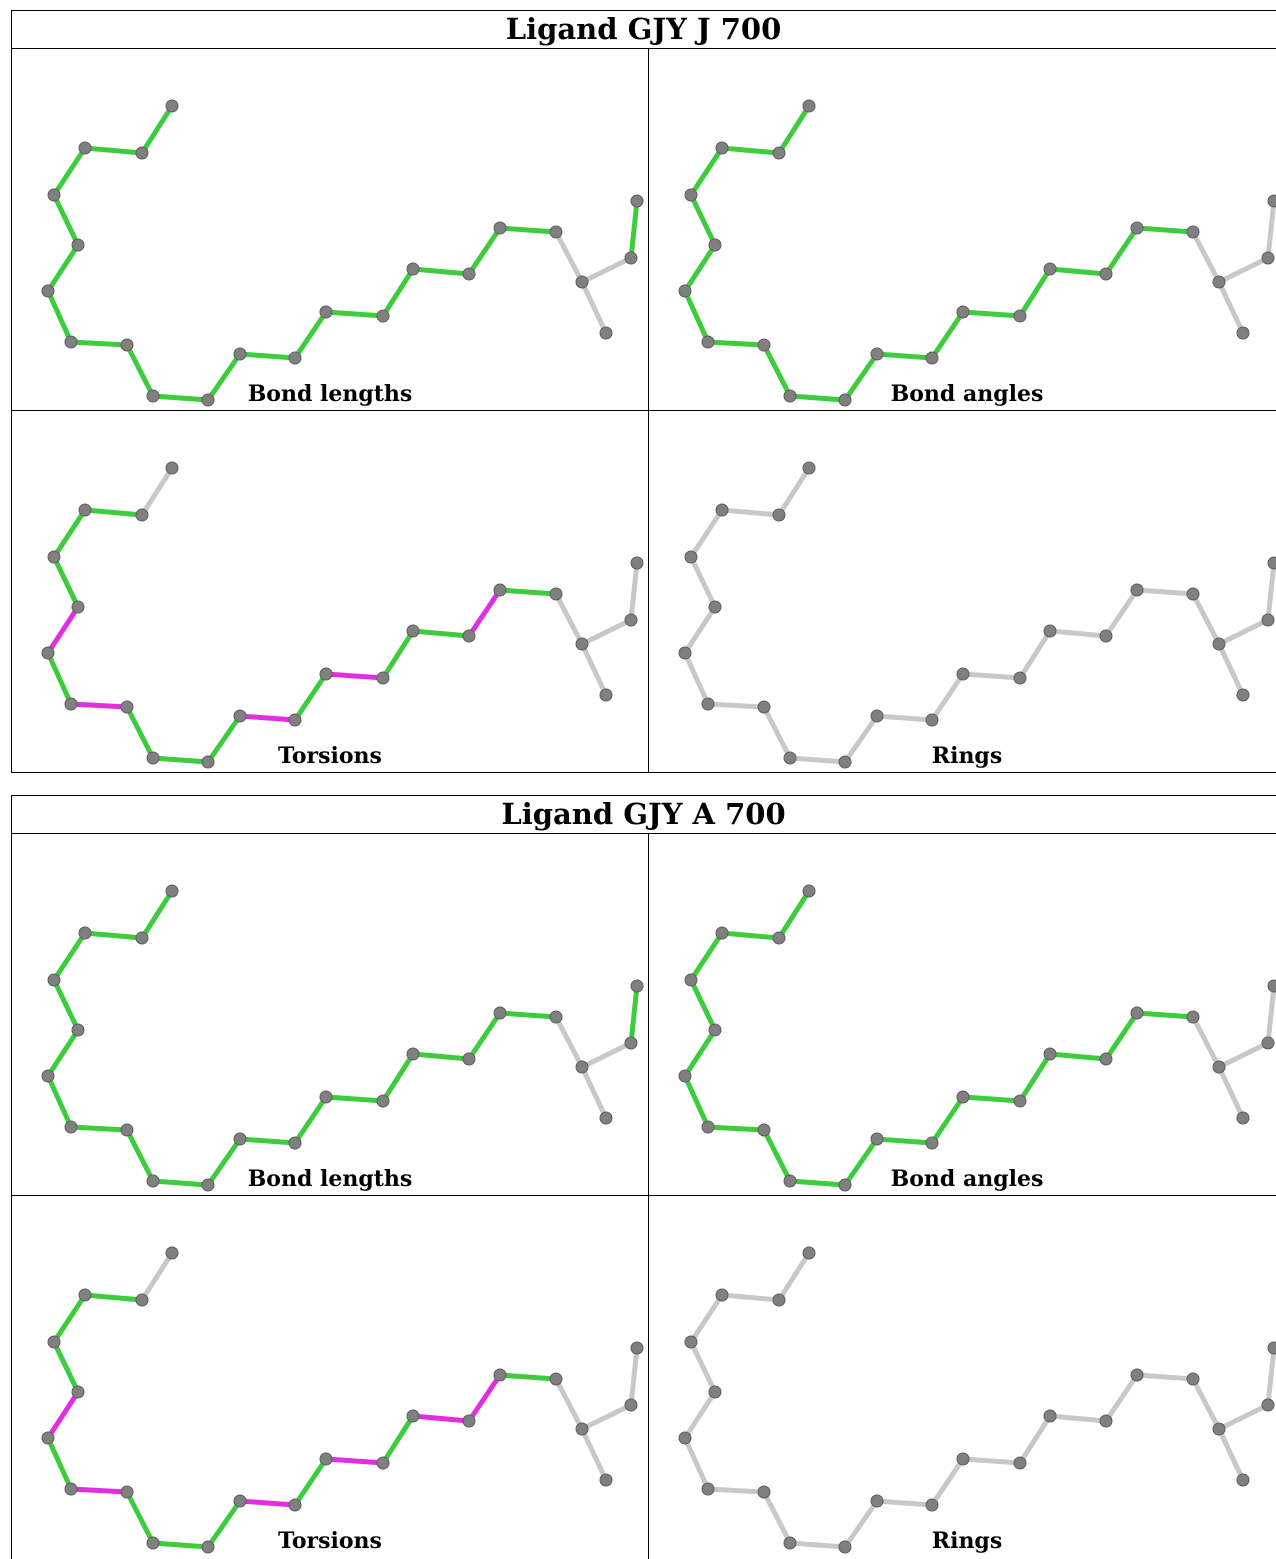 The height and width of the screenshot is (1559, 1276). Describe the element at coordinates (643, 833) in the screenshot. I see `title-separator` at that location.